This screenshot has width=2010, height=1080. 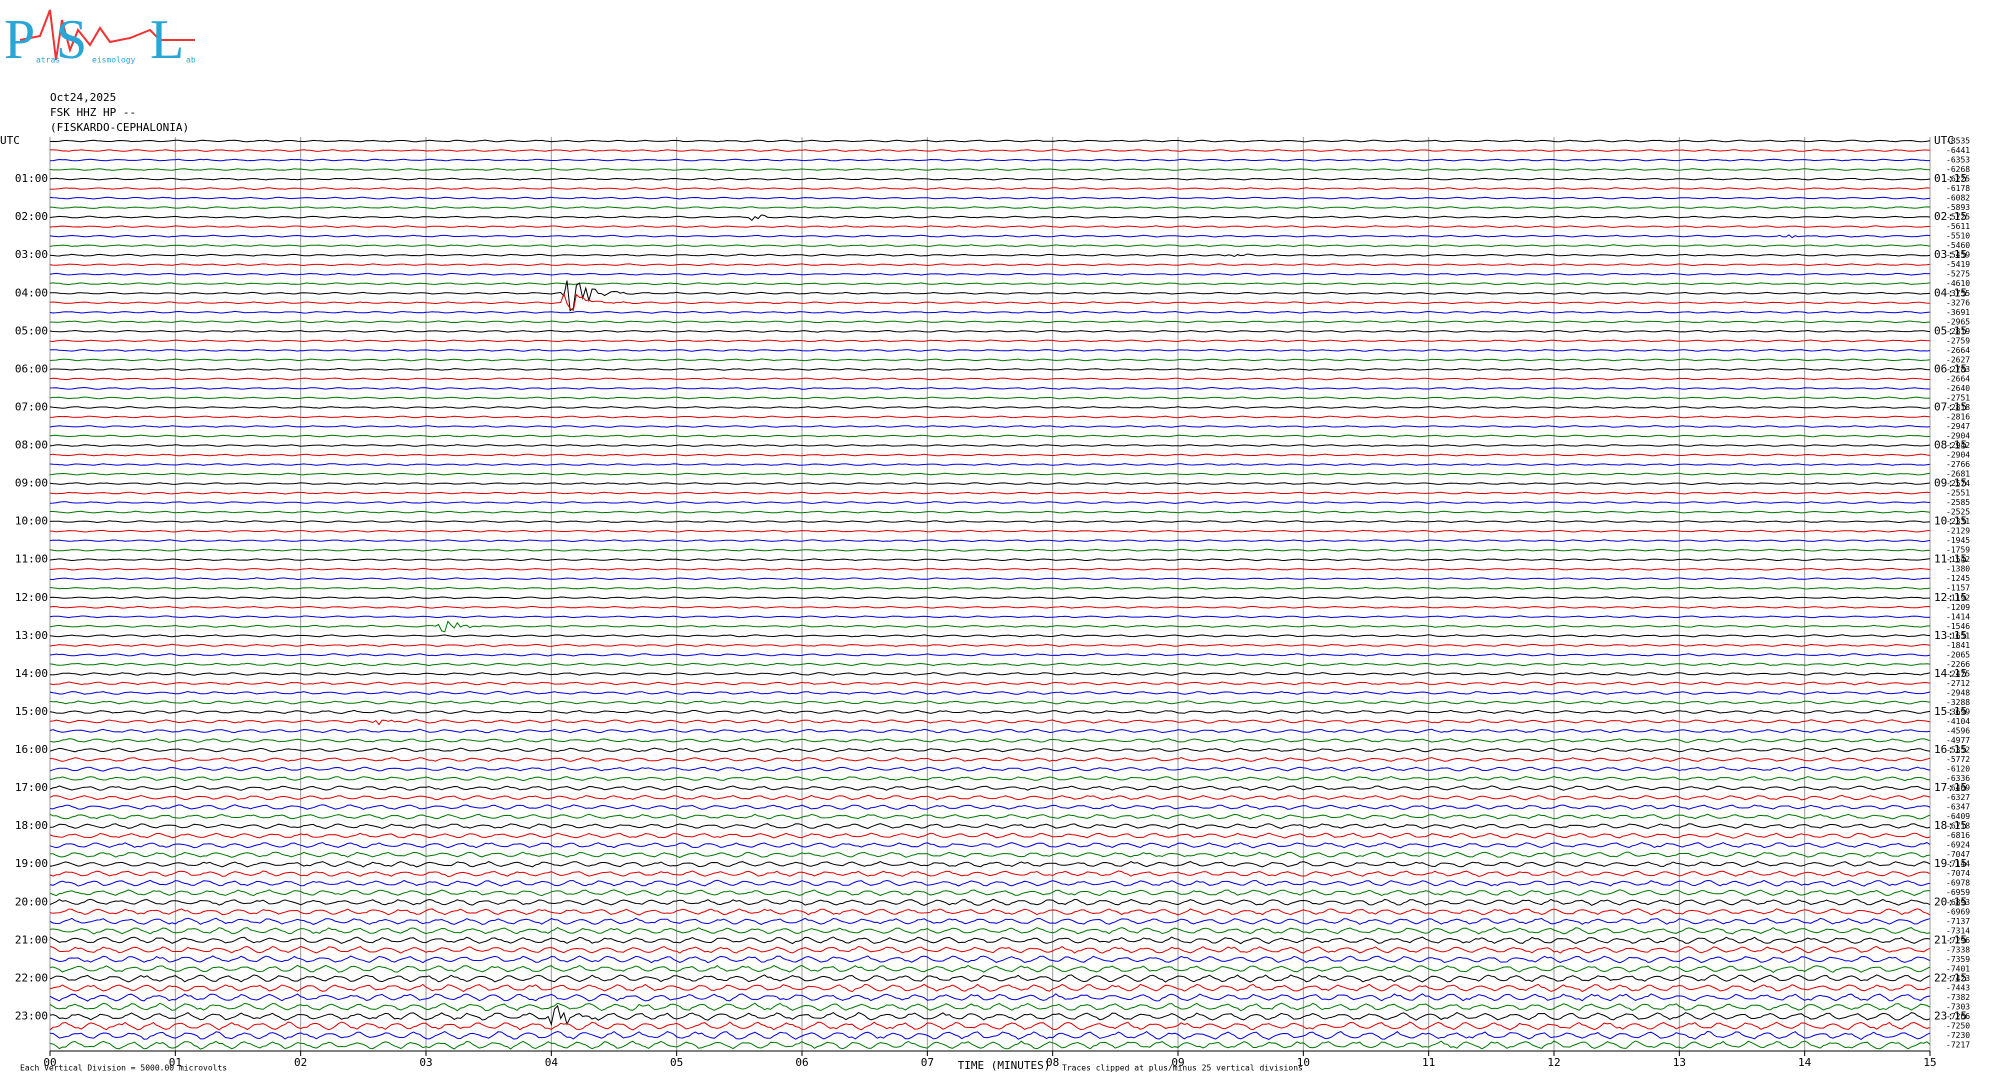 I want to click on trace-offset: -5611, so click(x=1958, y=226).